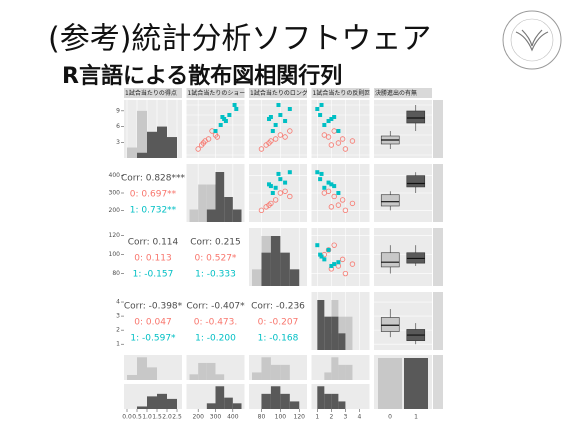 This screenshot has width=569, height=427. Describe the element at coordinates (202, 76) in the screenshot. I see `slide-subtitle: R言語による散布図相関行列` at that location.